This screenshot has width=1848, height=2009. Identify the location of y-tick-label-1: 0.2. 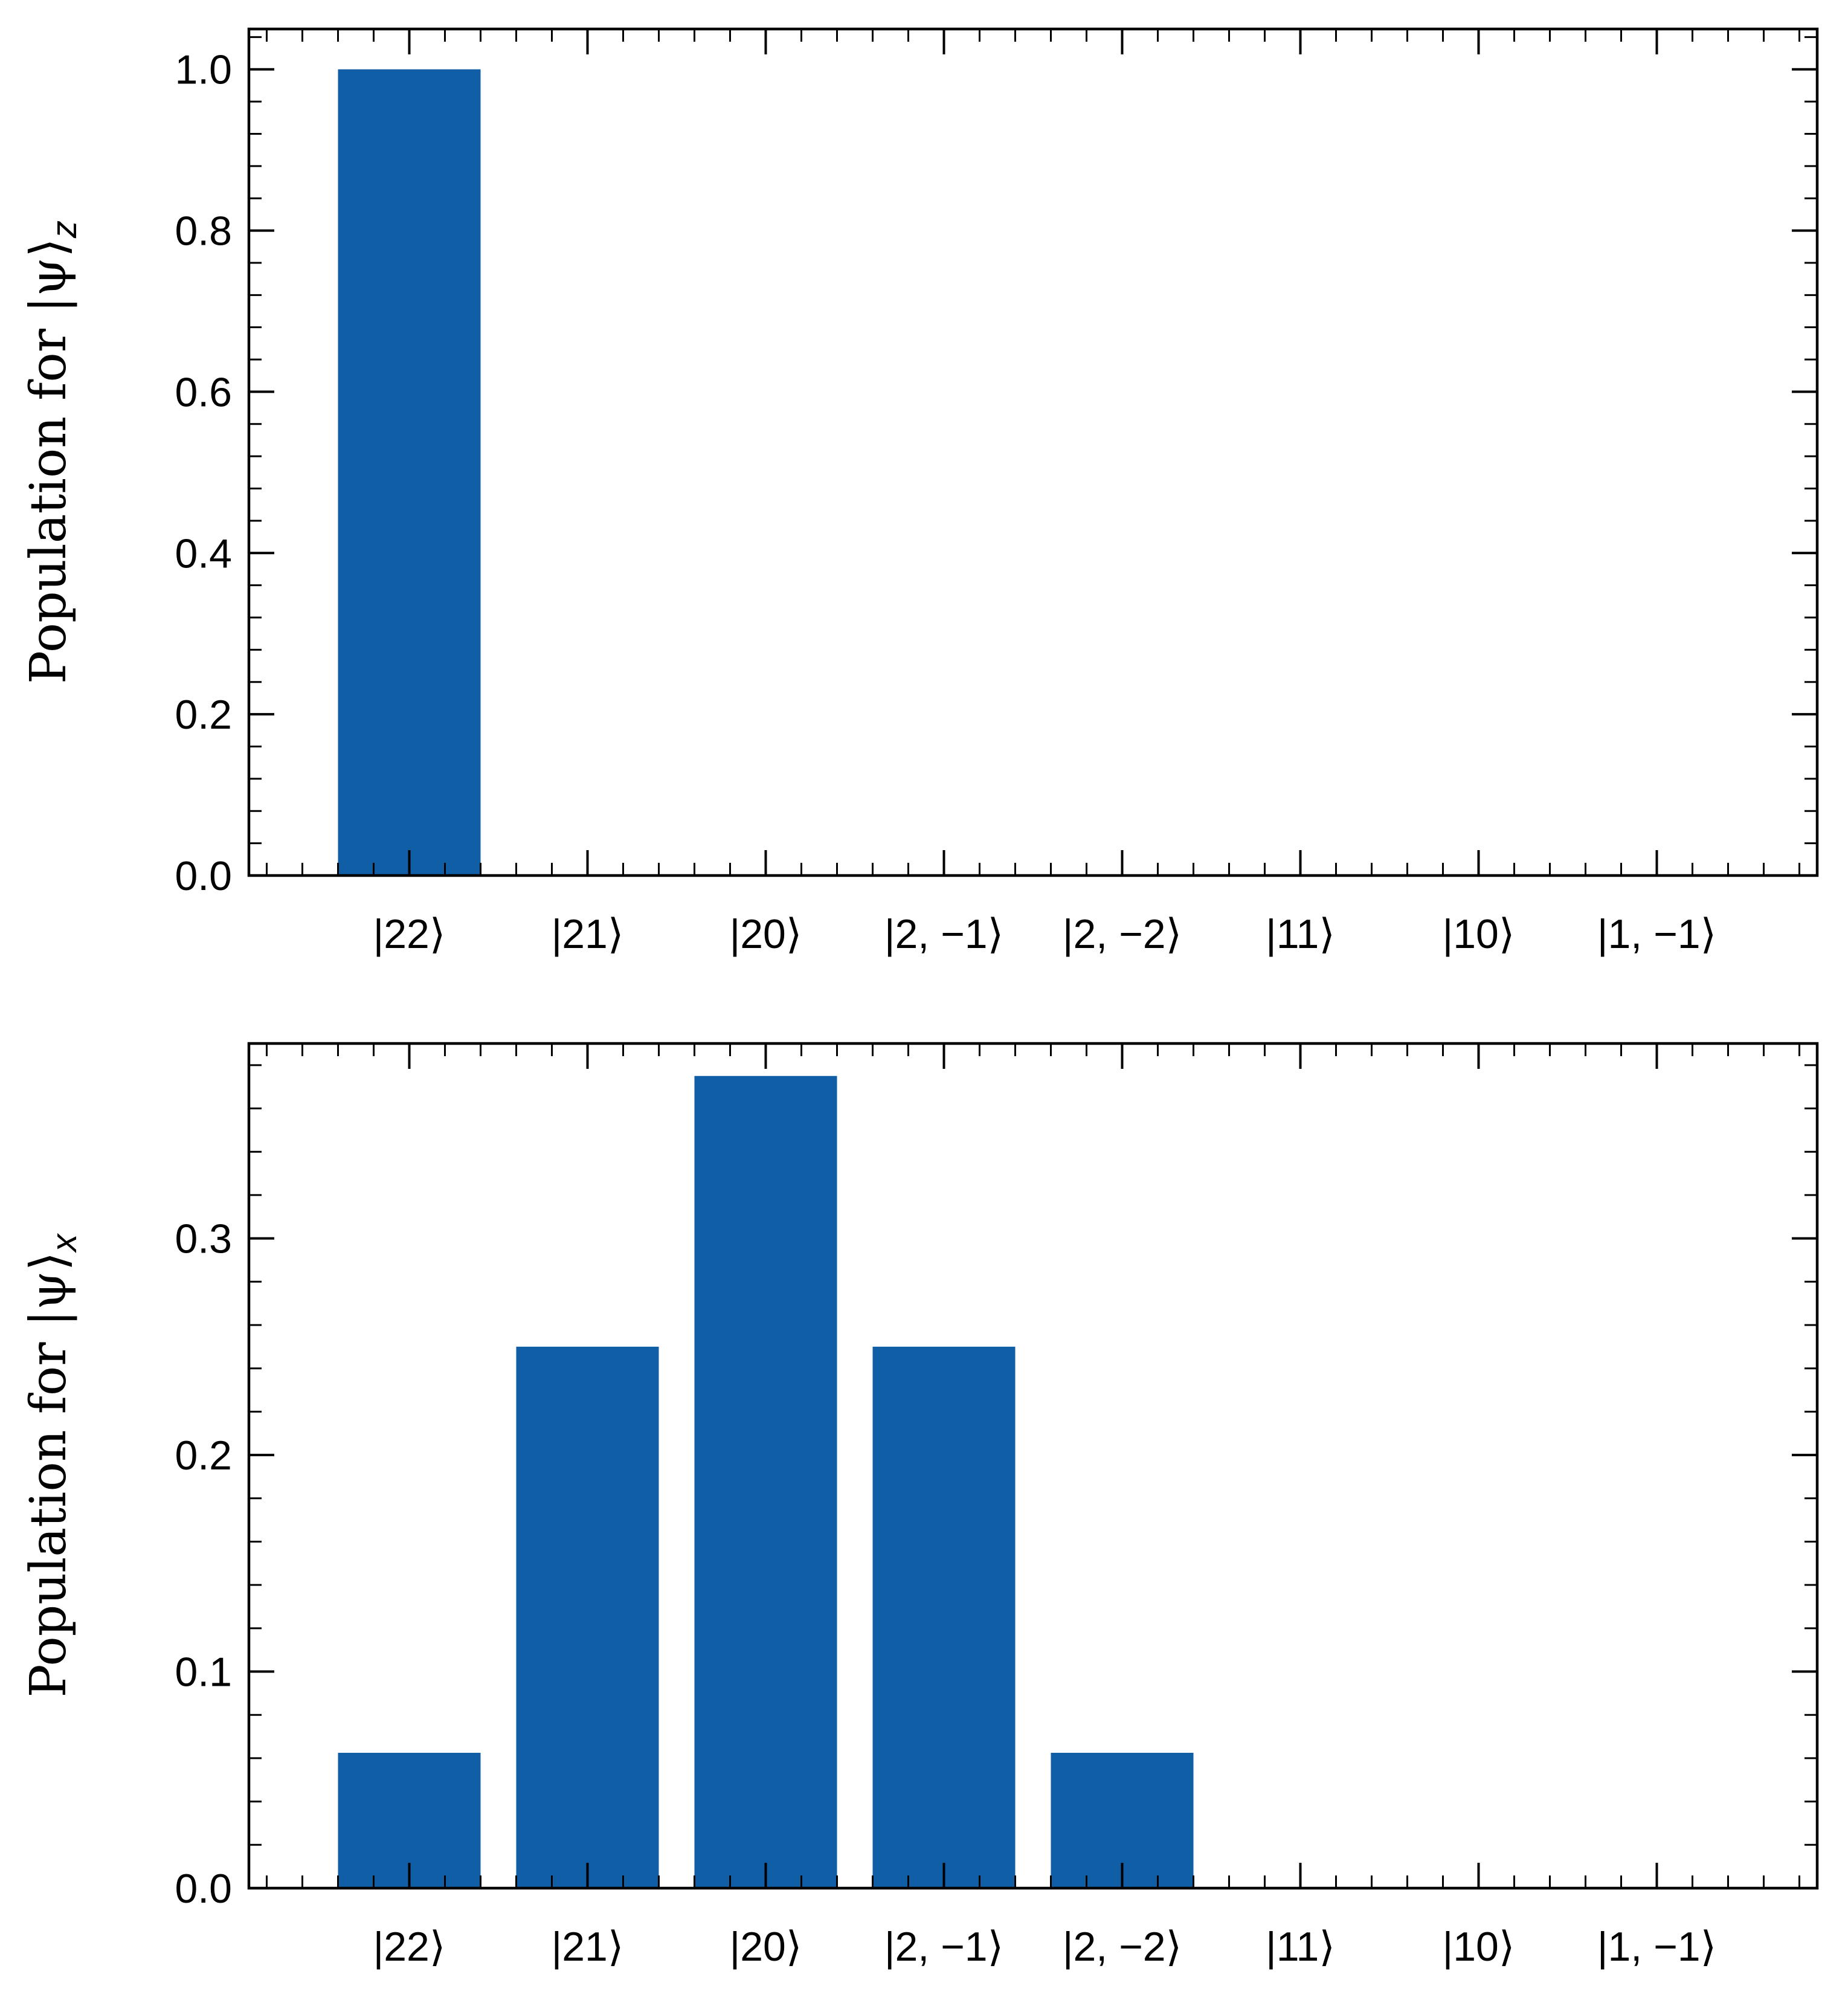
(204, 715).